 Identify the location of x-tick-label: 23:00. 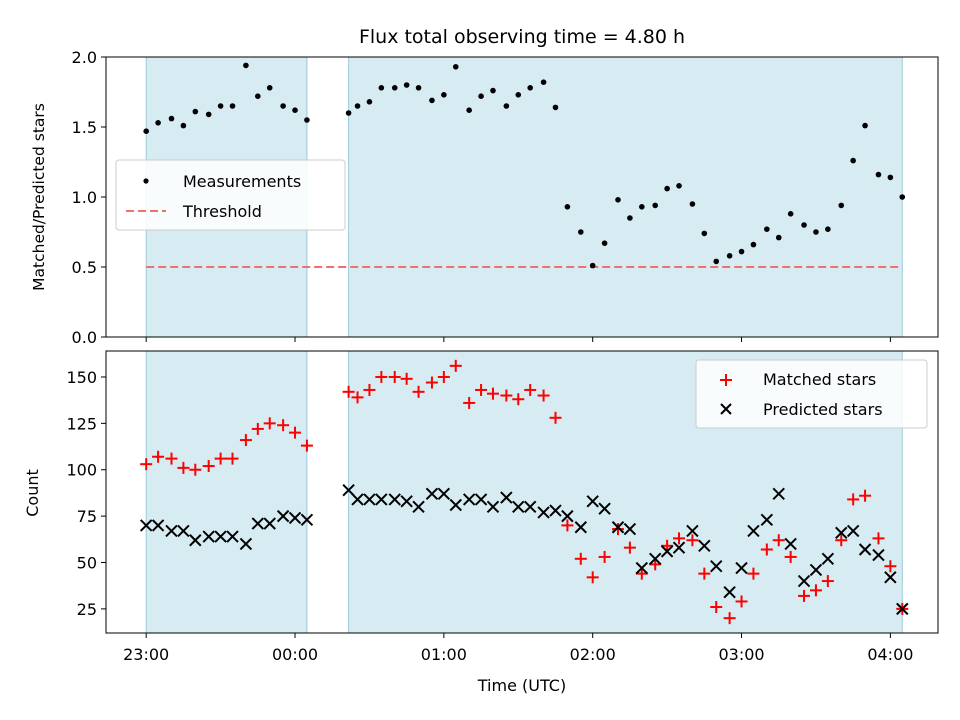
(146, 654).